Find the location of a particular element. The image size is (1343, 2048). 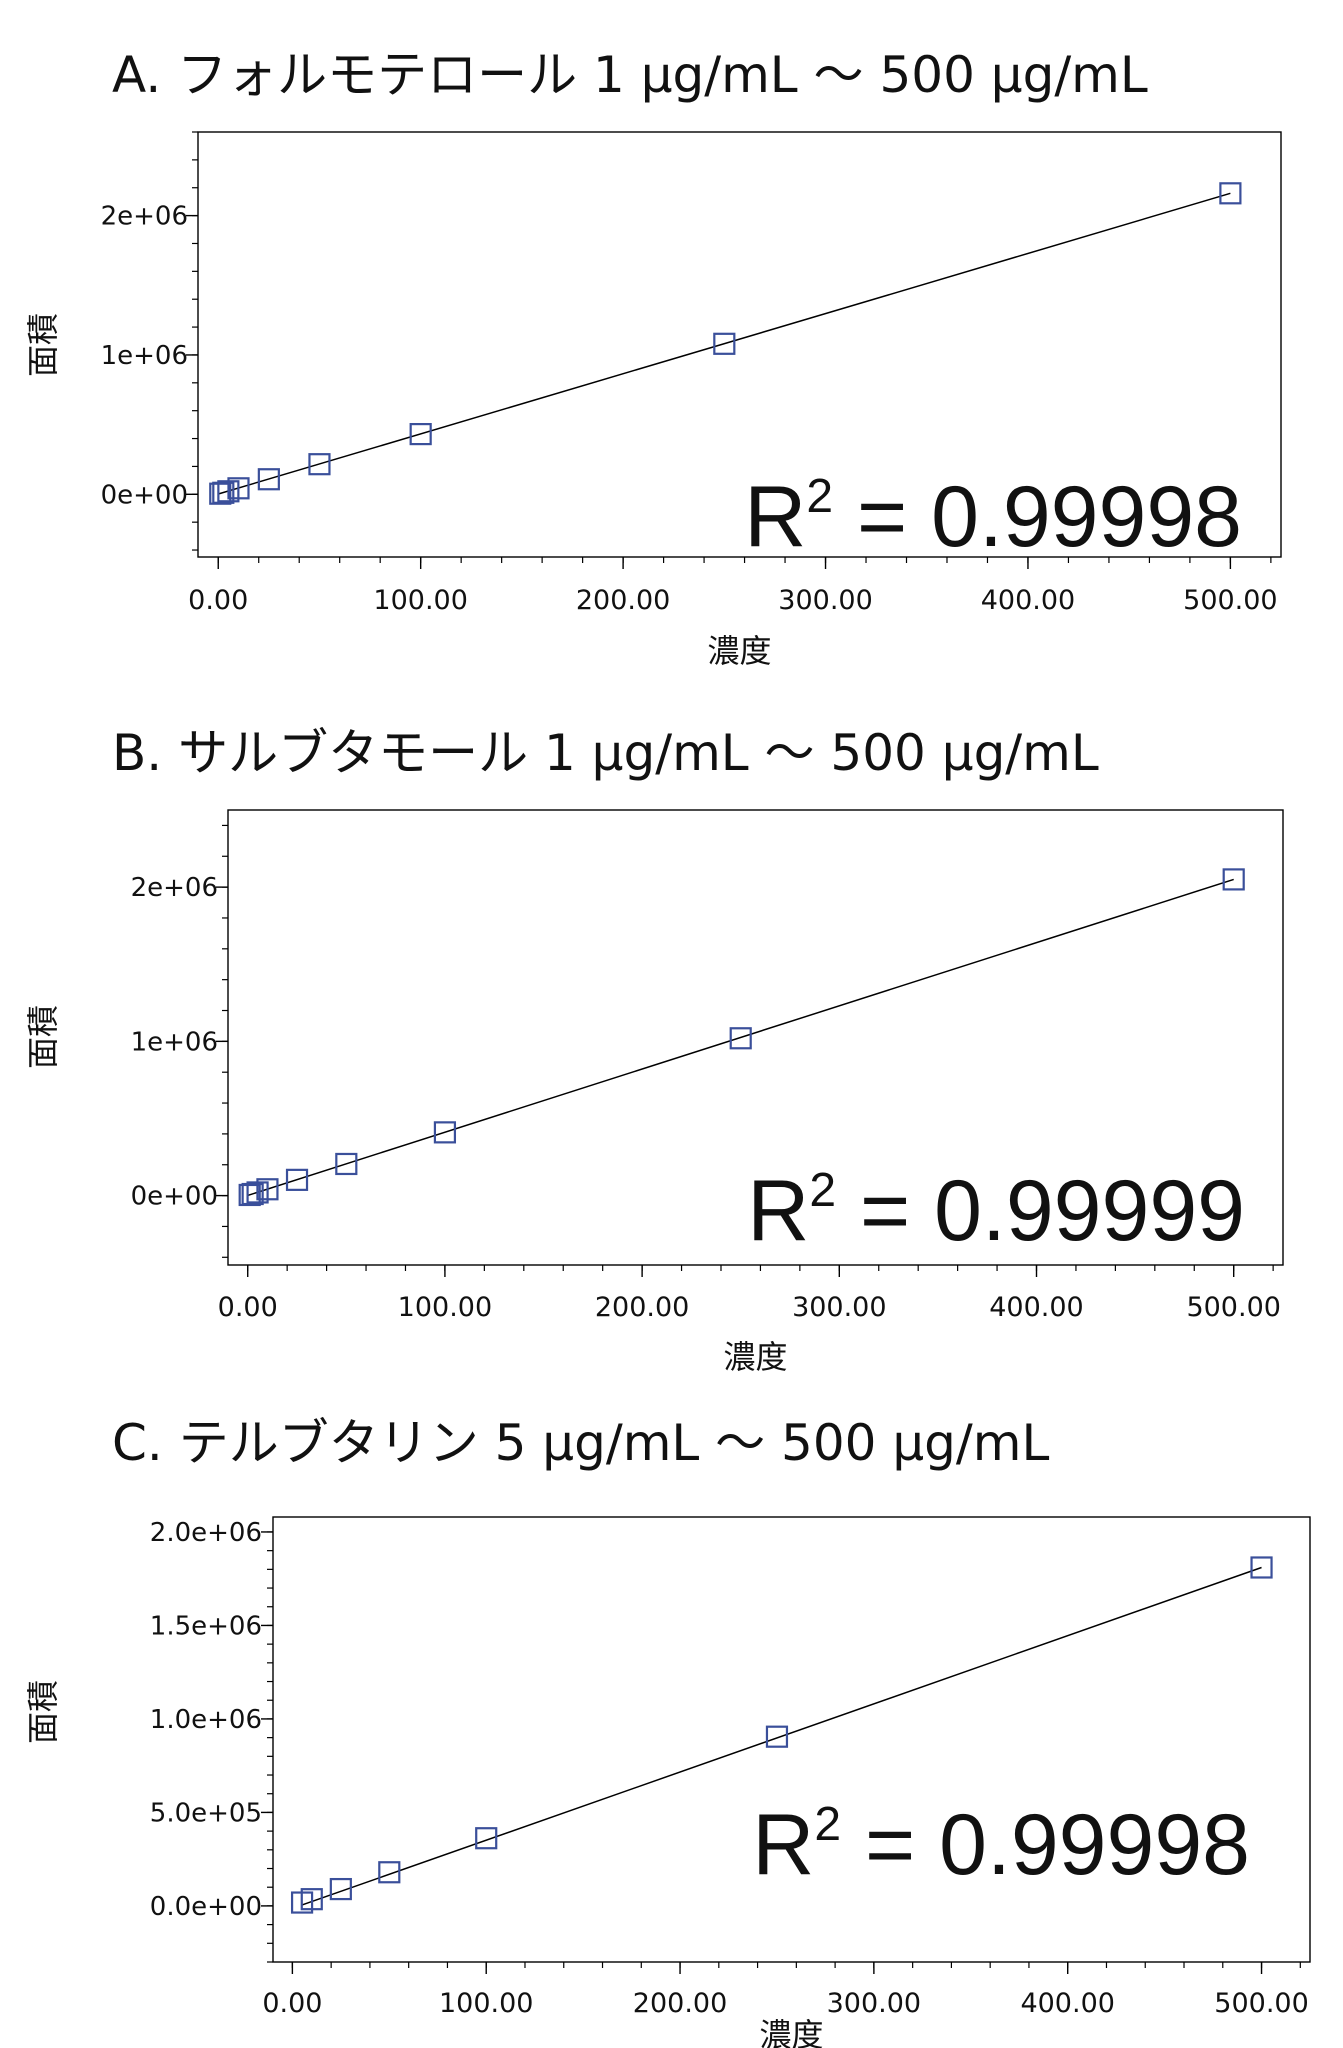

chart-title: B. サルブタモール 1 μg/mL ～ 500 μg/mL is located at coordinates (605, 753).